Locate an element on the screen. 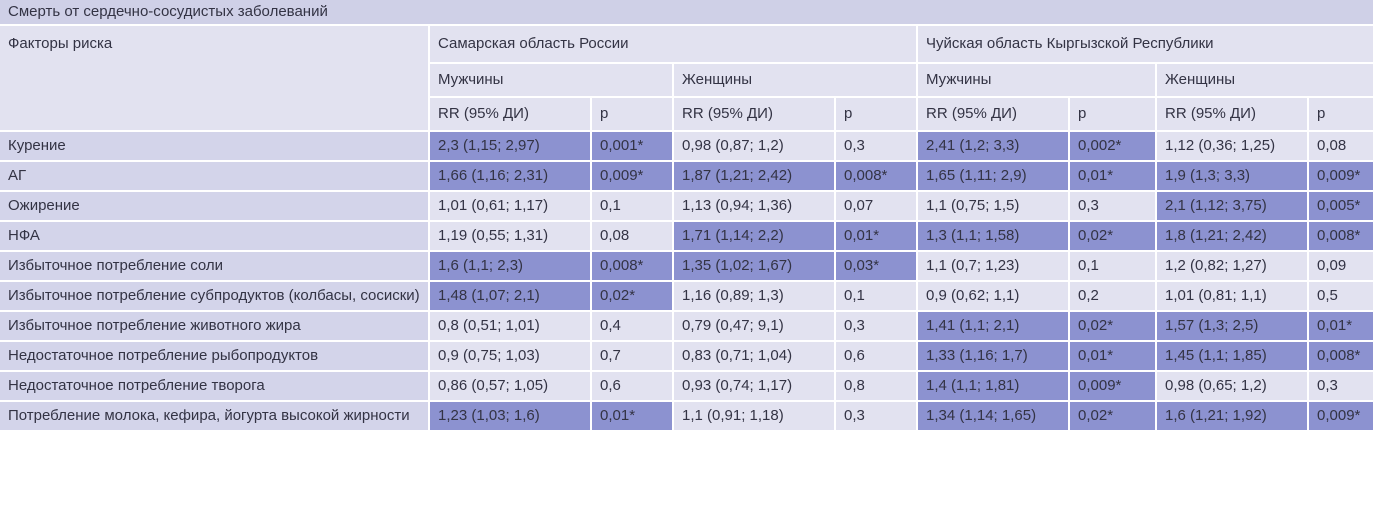  rr-value-cell: 1,19 (0,55; 1,31) is located at coordinates (510, 236).